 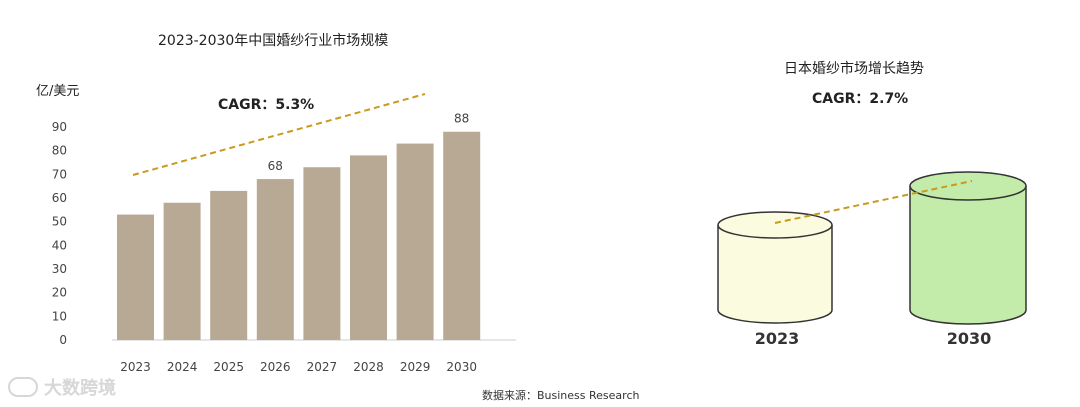 What do you see at coordinates (275, 259) in the screenshot?
I see `bar-2026` at bounding box center [275, 259].